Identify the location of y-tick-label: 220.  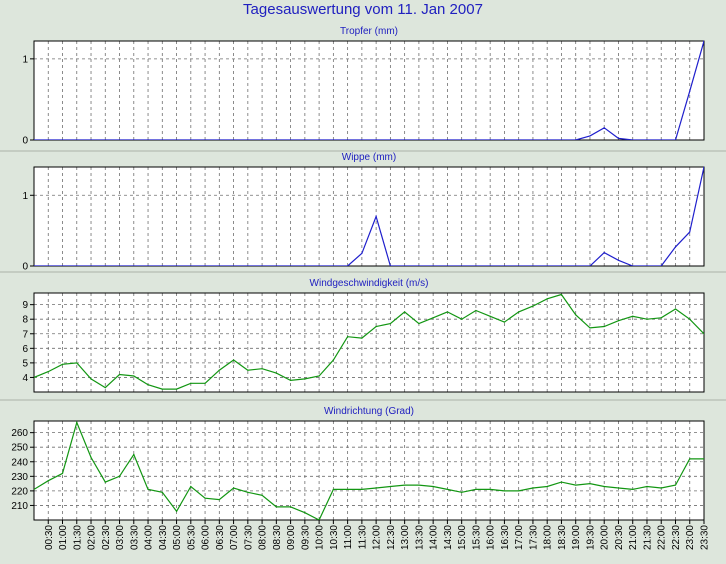
(19, 491).